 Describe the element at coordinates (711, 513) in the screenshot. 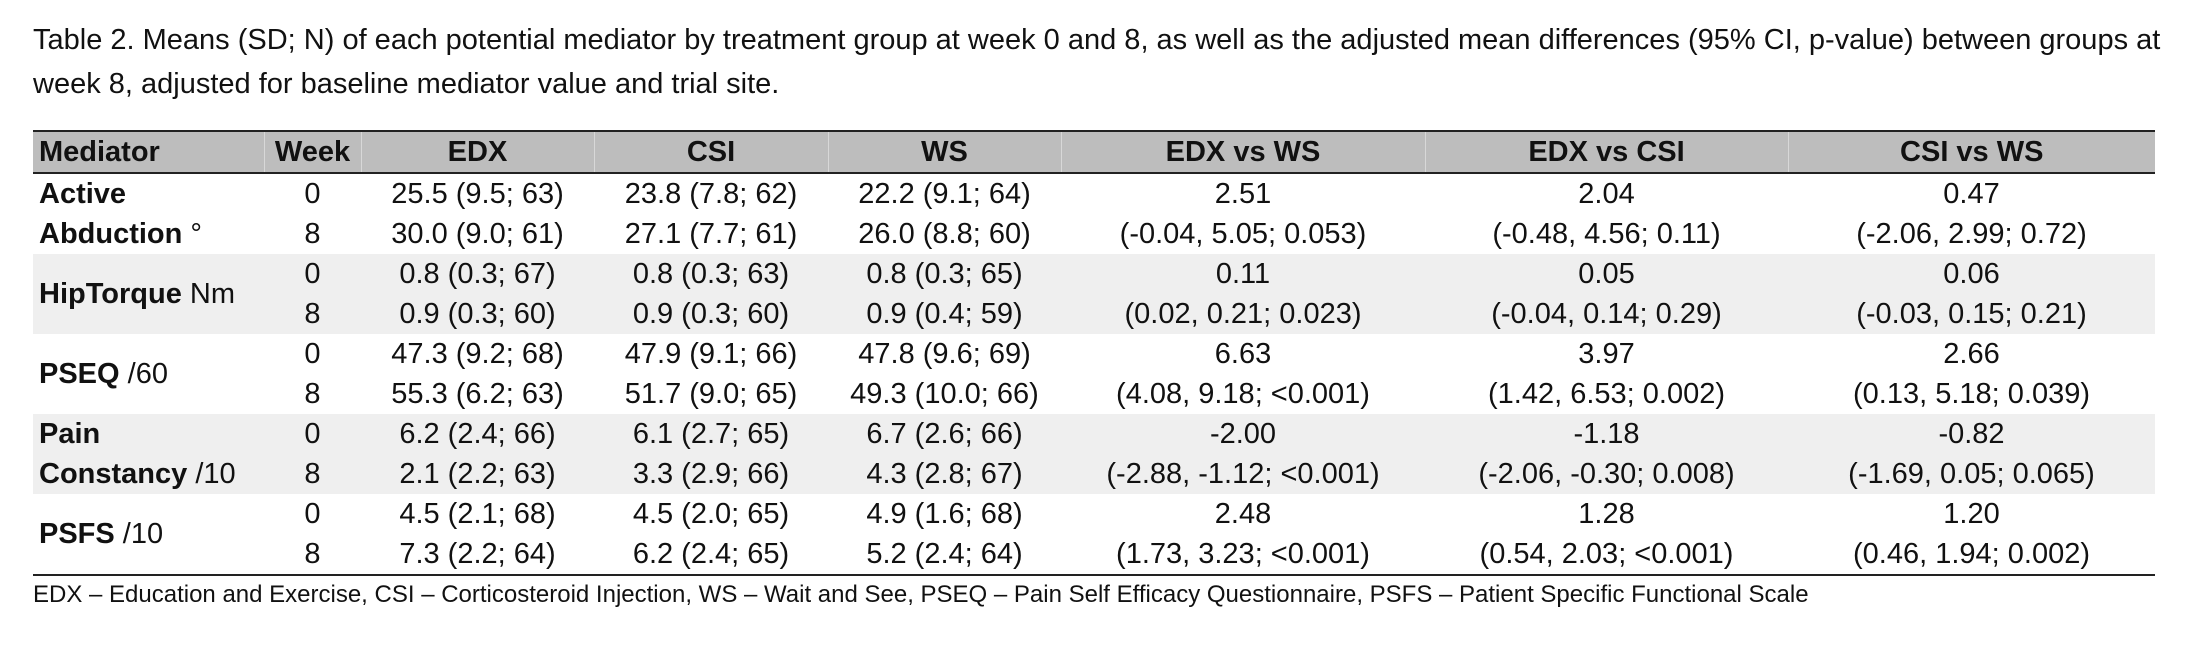

I see `csi-cell: 4.5 (2.0; 65)` at that location.